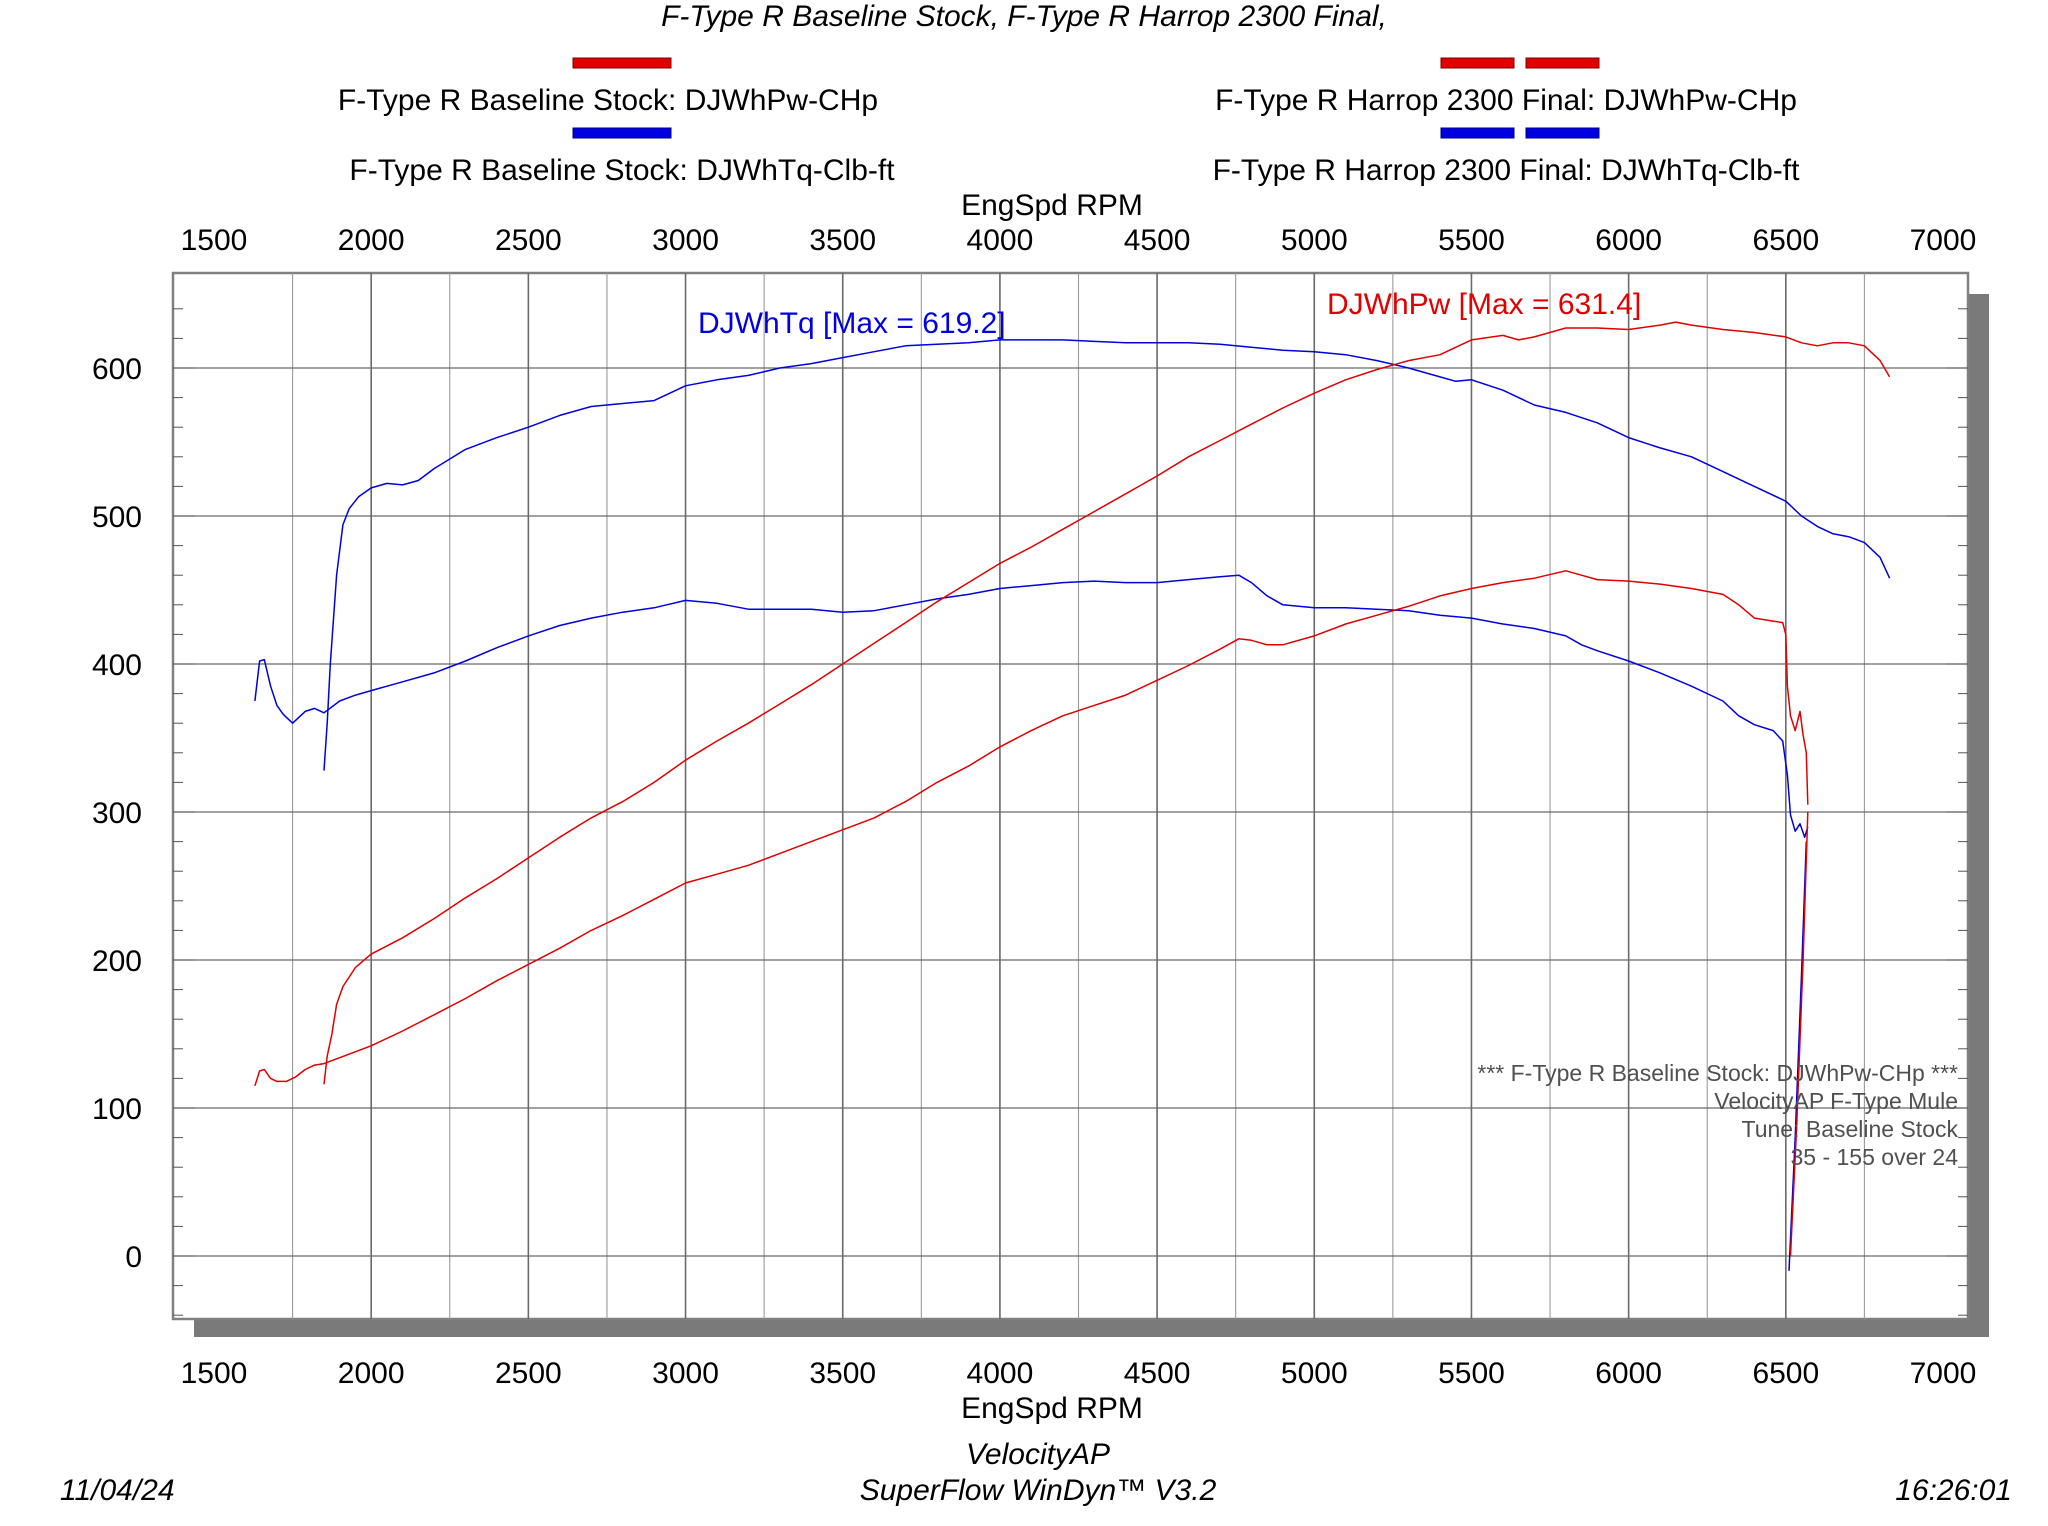  What do you see at coordinates (117, 517) in the screenshot?
I see `y-tick-label: 500` at bounding box center [117, 517].